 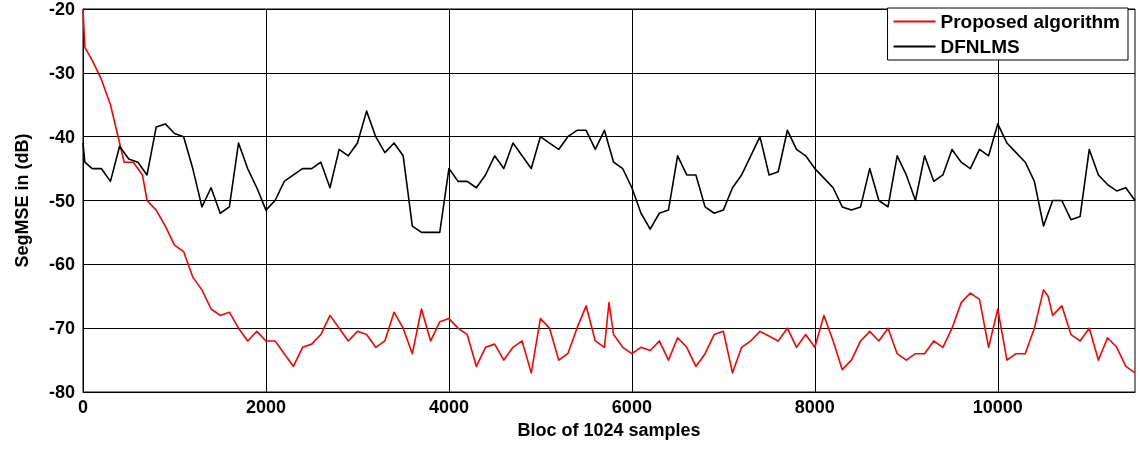 I want to click on x-tick-label: 2000, so click(x=265, y=407).